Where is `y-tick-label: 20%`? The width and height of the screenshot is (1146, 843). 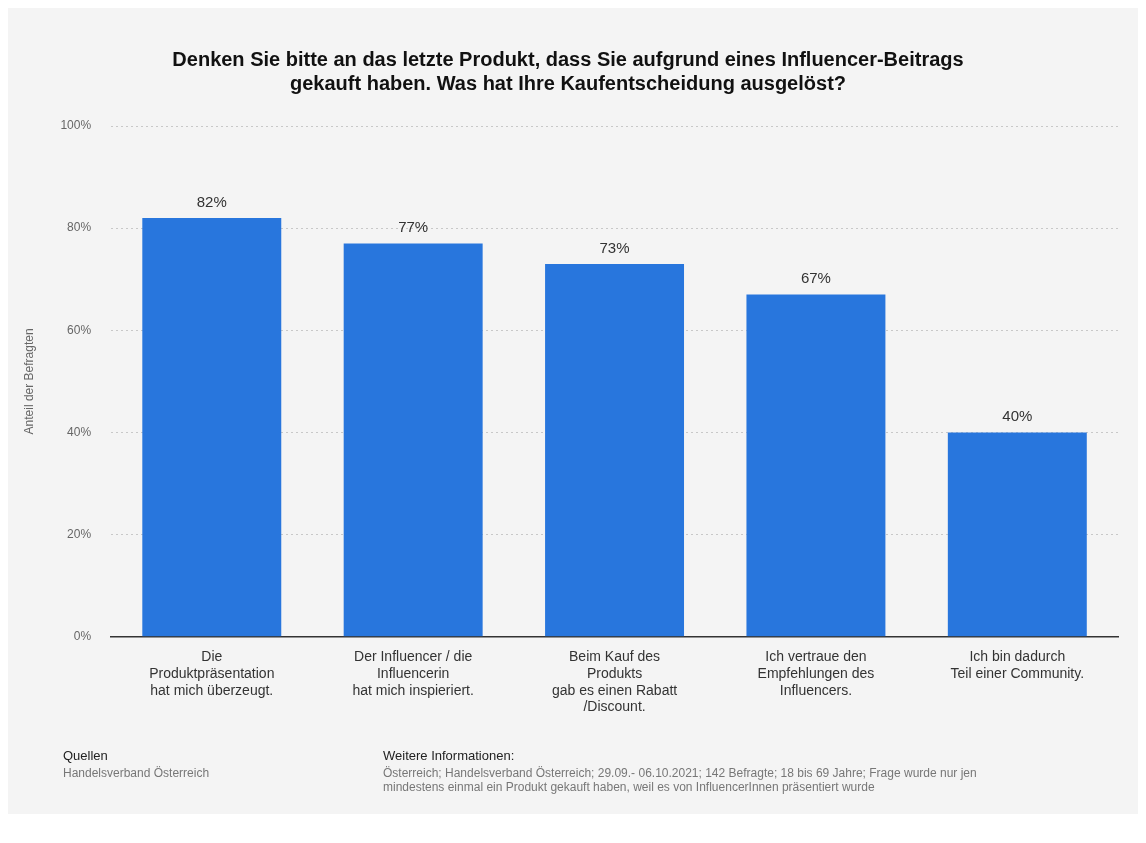 y-tick-label: 20% is located at coordinates (79, 533).